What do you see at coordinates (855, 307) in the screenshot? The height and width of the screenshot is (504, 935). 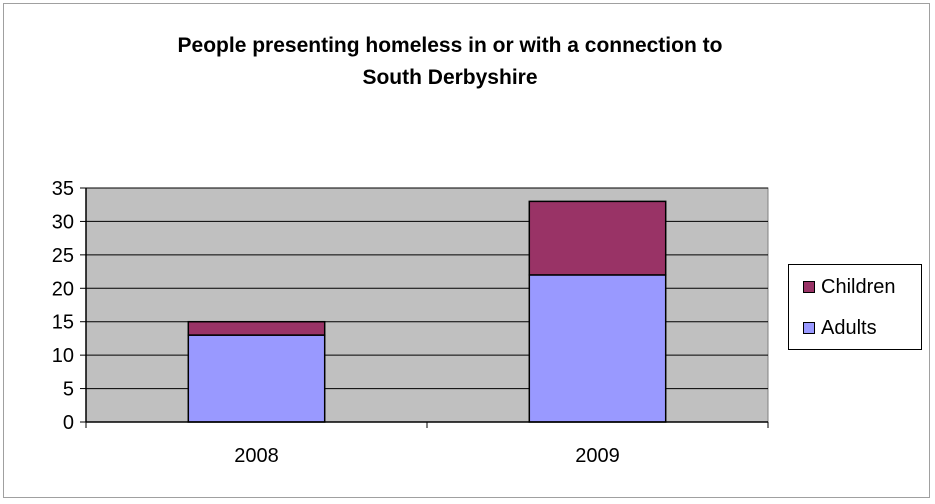 I see `chart-legend: Children Adults` at bounding box center [855, 307].